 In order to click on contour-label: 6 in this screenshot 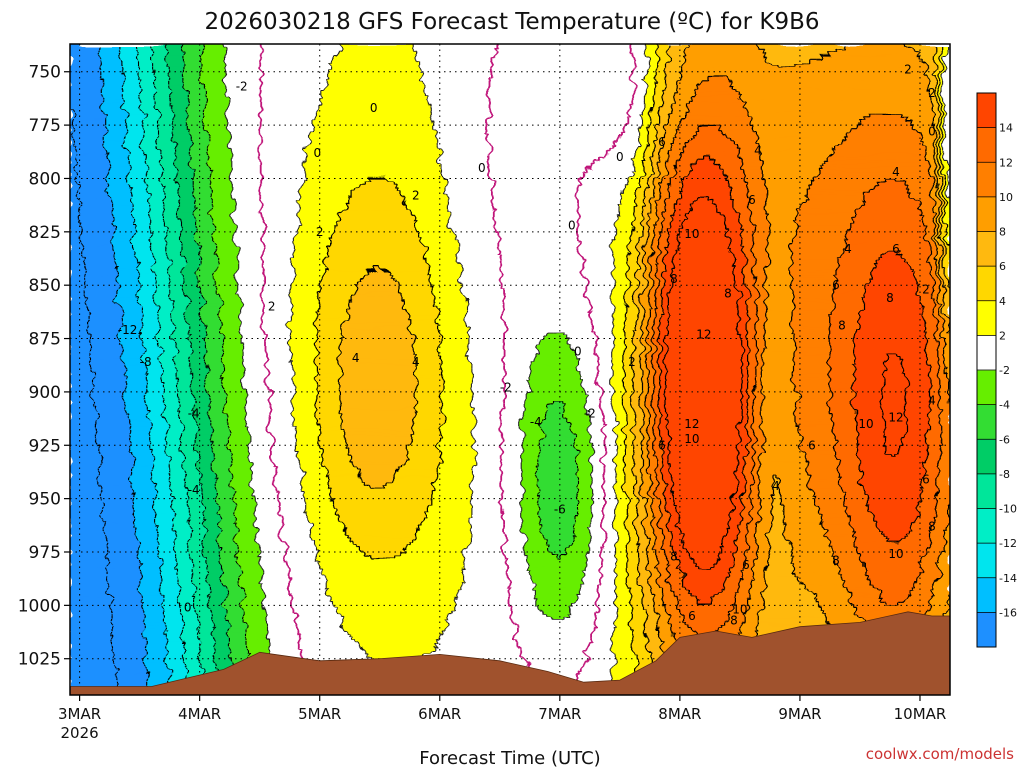, I will do `click(746, 565)`.